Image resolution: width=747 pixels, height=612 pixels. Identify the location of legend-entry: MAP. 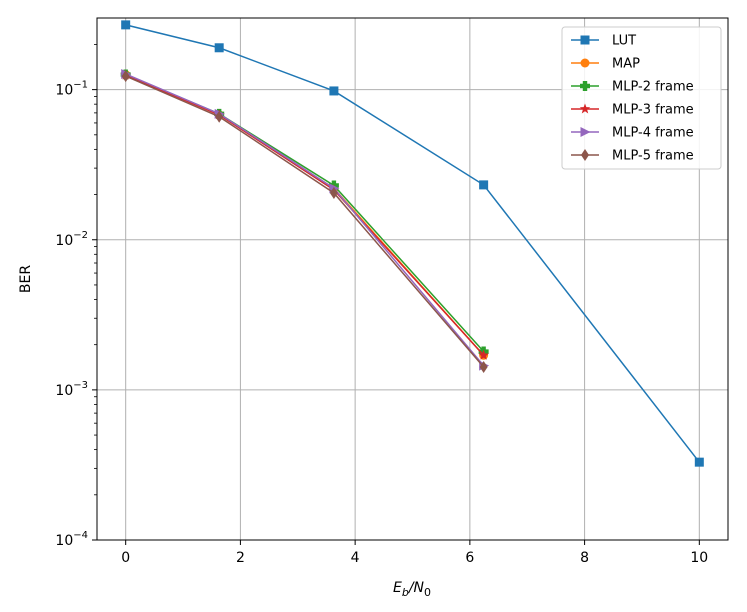
(605, 64).